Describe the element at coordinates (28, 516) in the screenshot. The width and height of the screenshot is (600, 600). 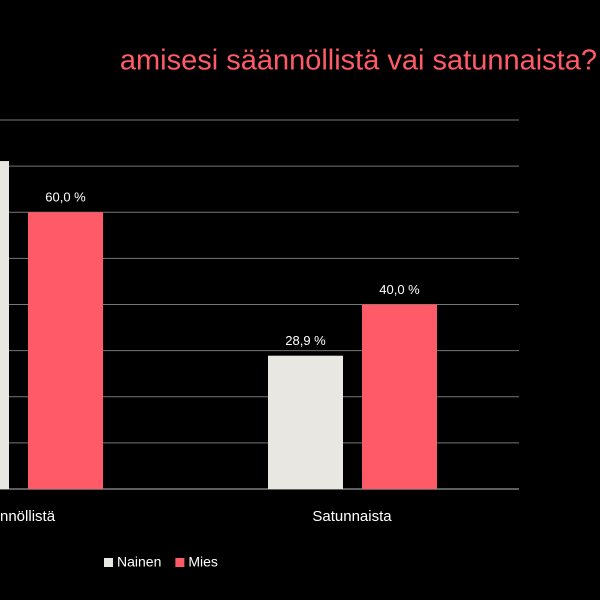
I see `x-tick-label: nnöllistä` at that location.